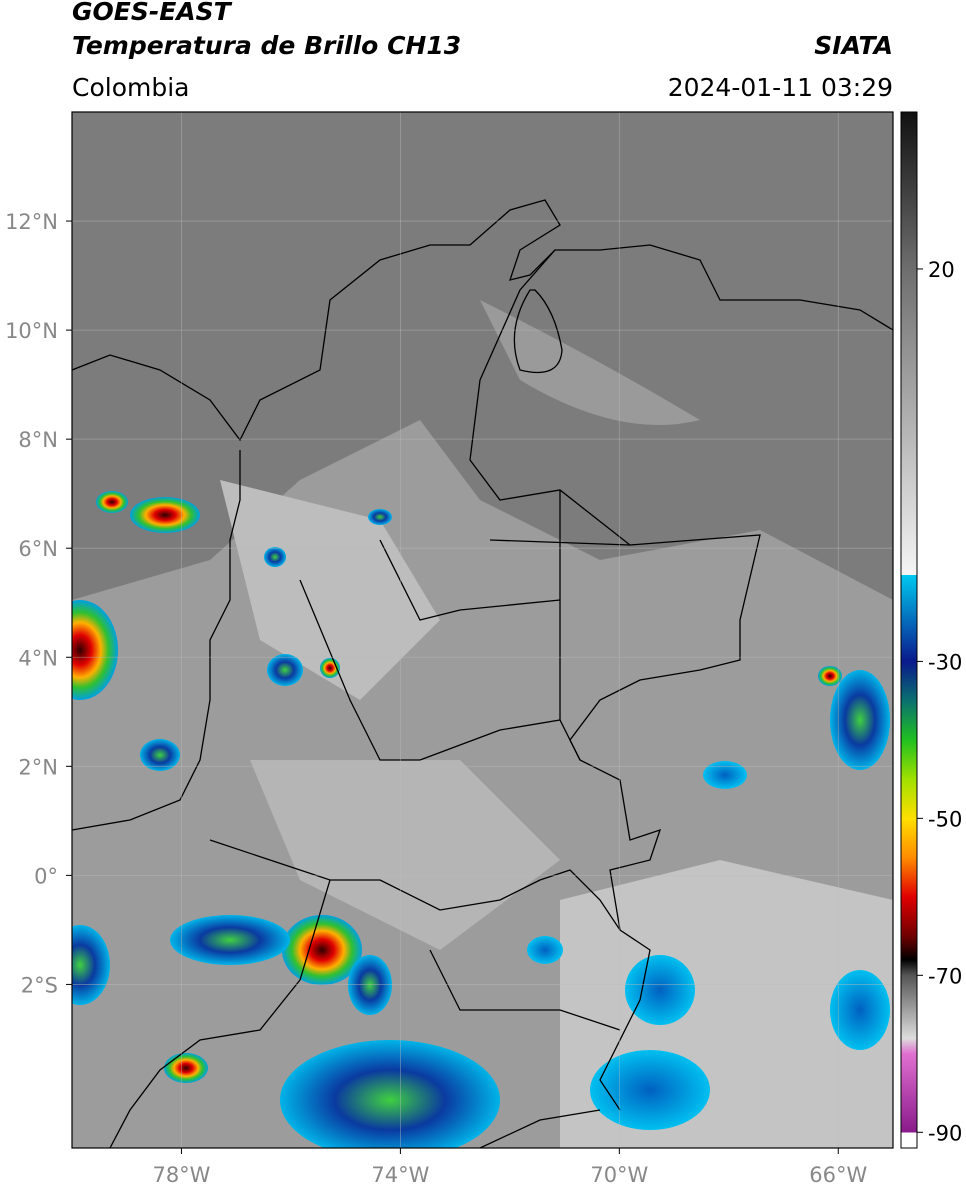  Describe the element at coordinates (38, 767) in the screenshot. I see `lat-tick-label: 2°N` at that location.